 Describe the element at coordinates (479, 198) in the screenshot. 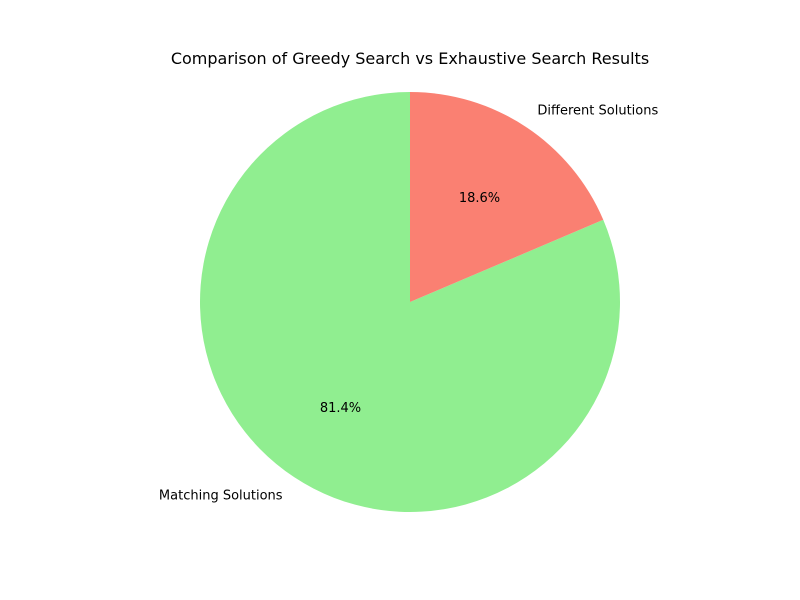

I see `slice-percent-label: 18.6%` at that location.